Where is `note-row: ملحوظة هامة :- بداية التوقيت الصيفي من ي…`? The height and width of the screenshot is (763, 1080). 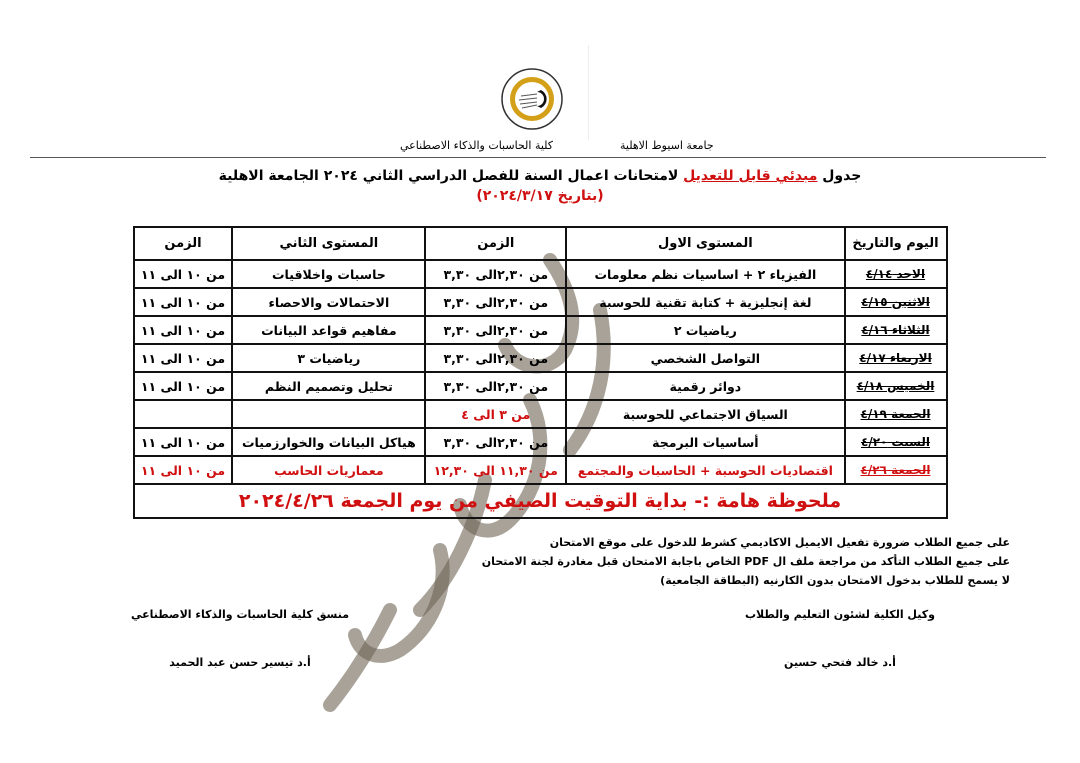 note-row: ملحوظة هامة :- بداية التوقيت الصيفي من ي… is located at coordinates (540, 501).